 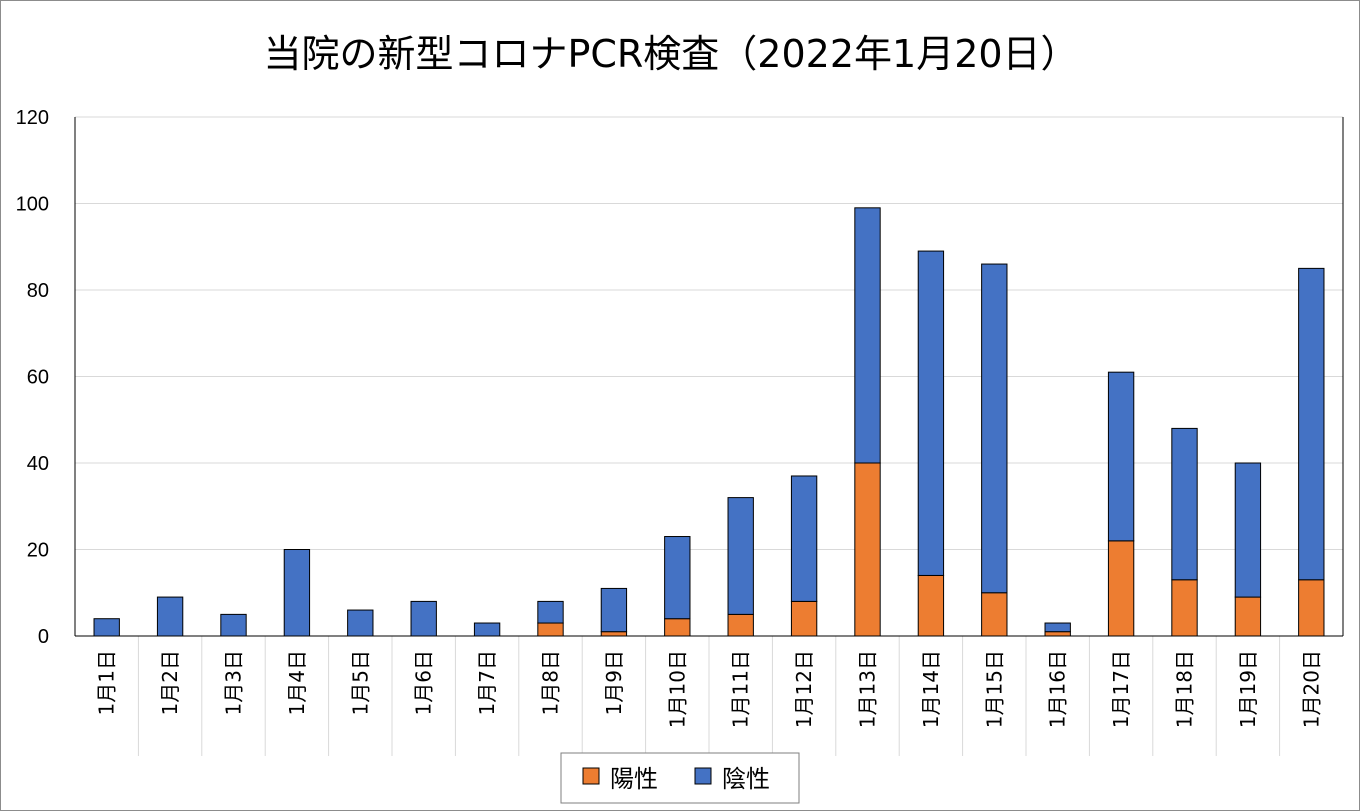 I want to click on x-tick-label: 1月15日, so click(x=994, y=689).